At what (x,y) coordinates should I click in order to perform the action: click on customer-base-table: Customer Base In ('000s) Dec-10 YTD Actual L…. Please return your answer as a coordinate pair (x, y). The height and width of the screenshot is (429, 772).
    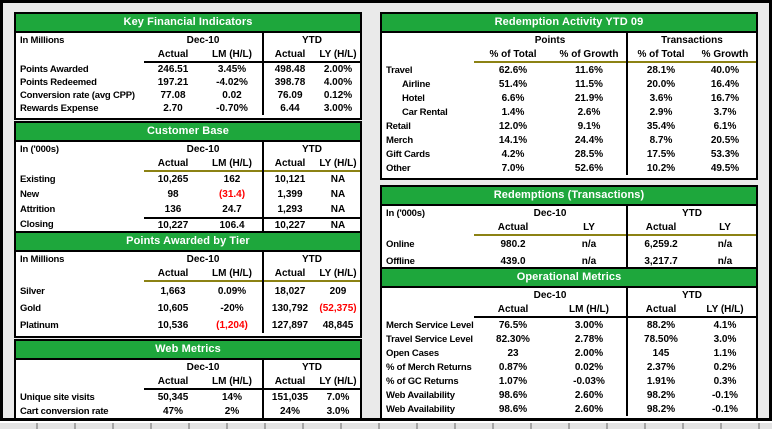
    Looking at the image, I should click on (188, 179).